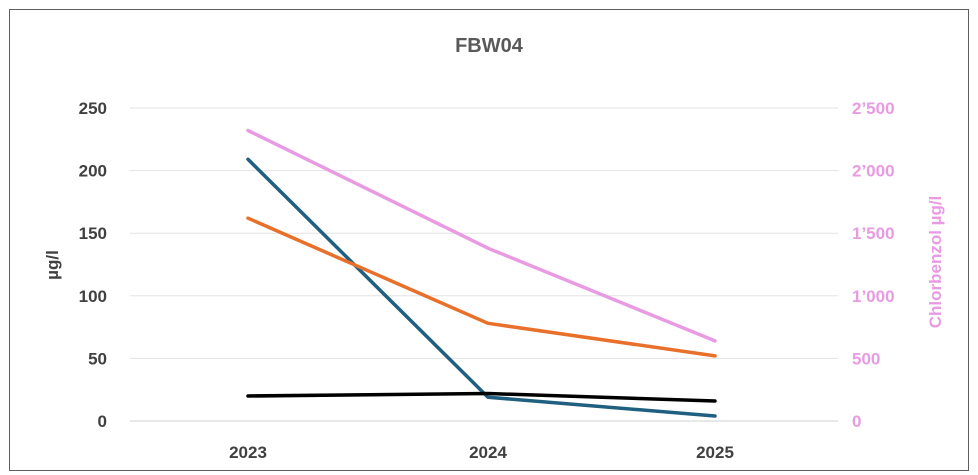 This screenshot has width=978, height=475. I want to click on left-tick-label: 50, so click(97, 358).